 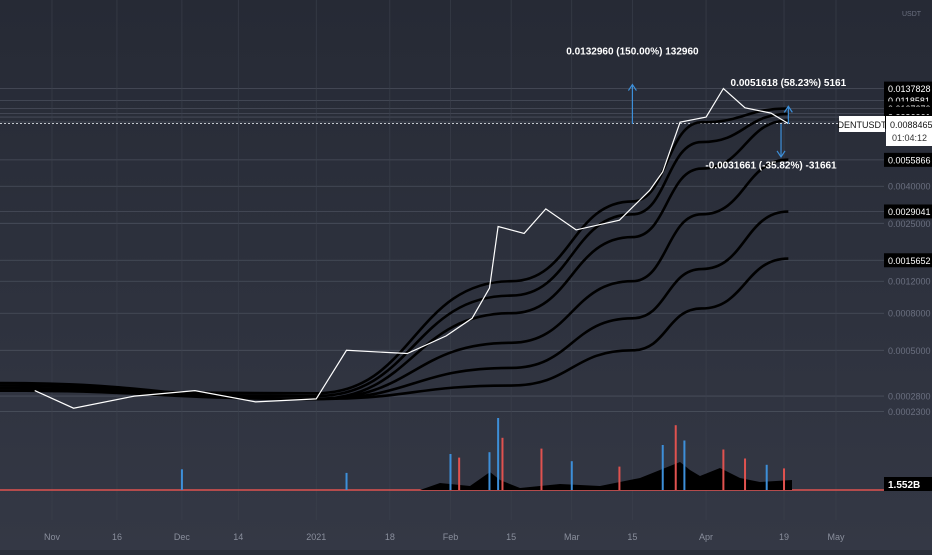 I want to click on volume-bars, so click(x=442, y=454).